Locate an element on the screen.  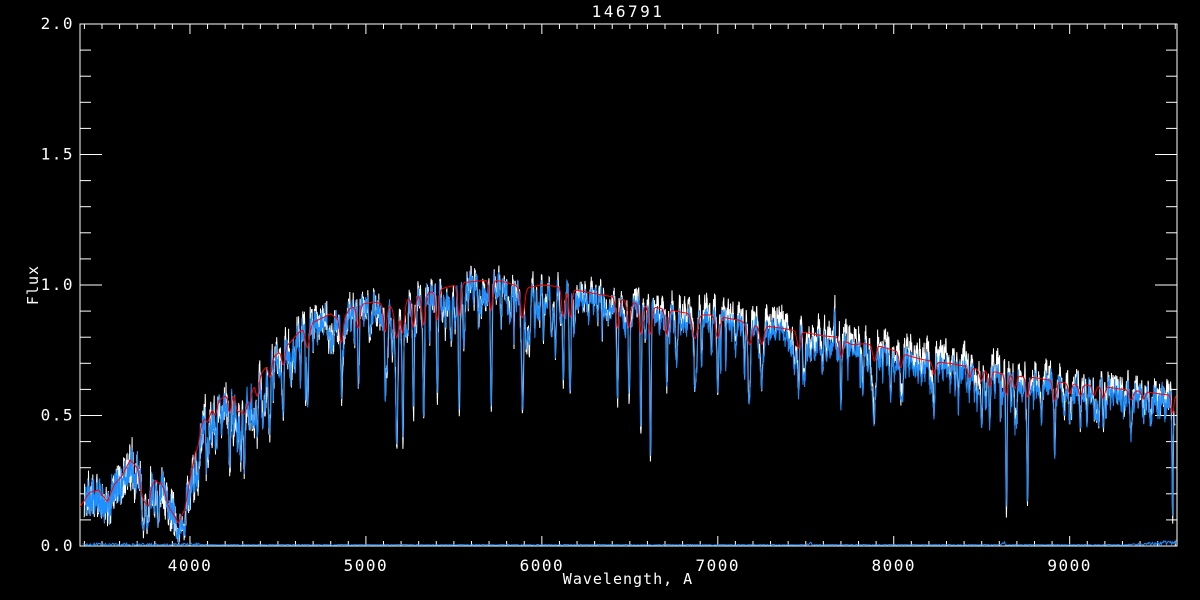
x-tick-label: 7000 is located at coordinates (718, 565).